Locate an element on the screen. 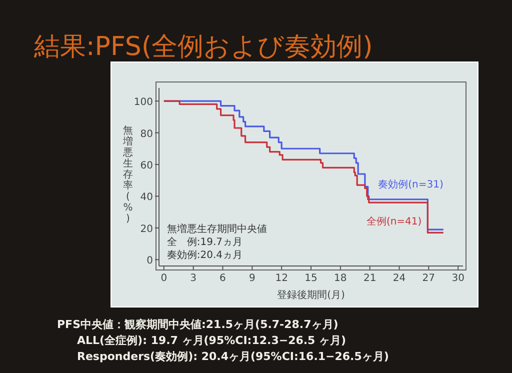 This screenshot has height=373, width=512. annotation: 無増悪生存期間中央値 is located at coordinates (216, 228).